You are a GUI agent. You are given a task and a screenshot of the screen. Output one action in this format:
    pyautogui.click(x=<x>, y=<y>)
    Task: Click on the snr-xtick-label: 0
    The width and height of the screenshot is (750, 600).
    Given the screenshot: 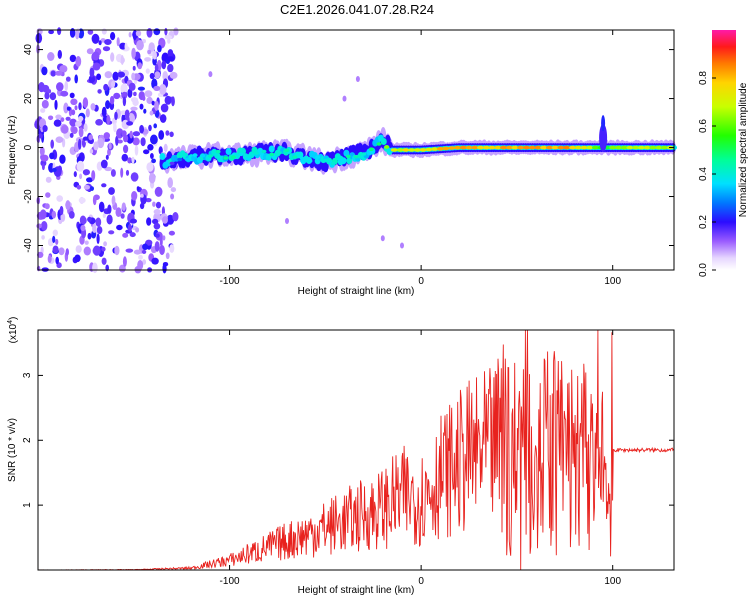 What is the action you would take?
    pyautogui.click(x=421, y=581)
    